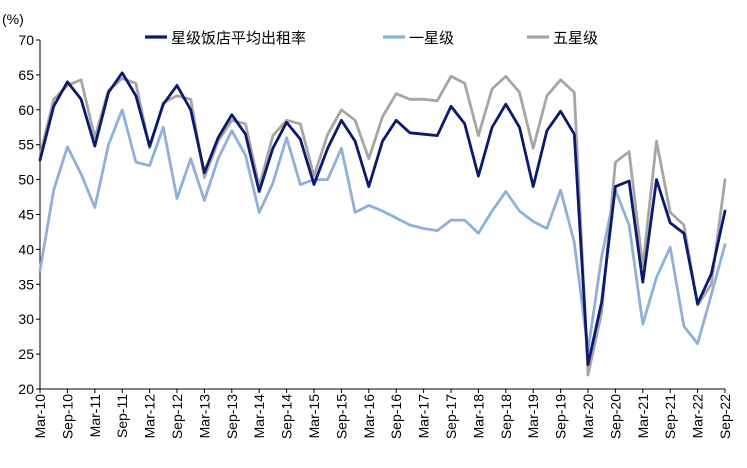 This screenshot has width=747, height=468. What do you see at coordinates (643, 416) in the screenshot?
I see `x-tick-label: Mar-21` at bounding box center [643, 416].